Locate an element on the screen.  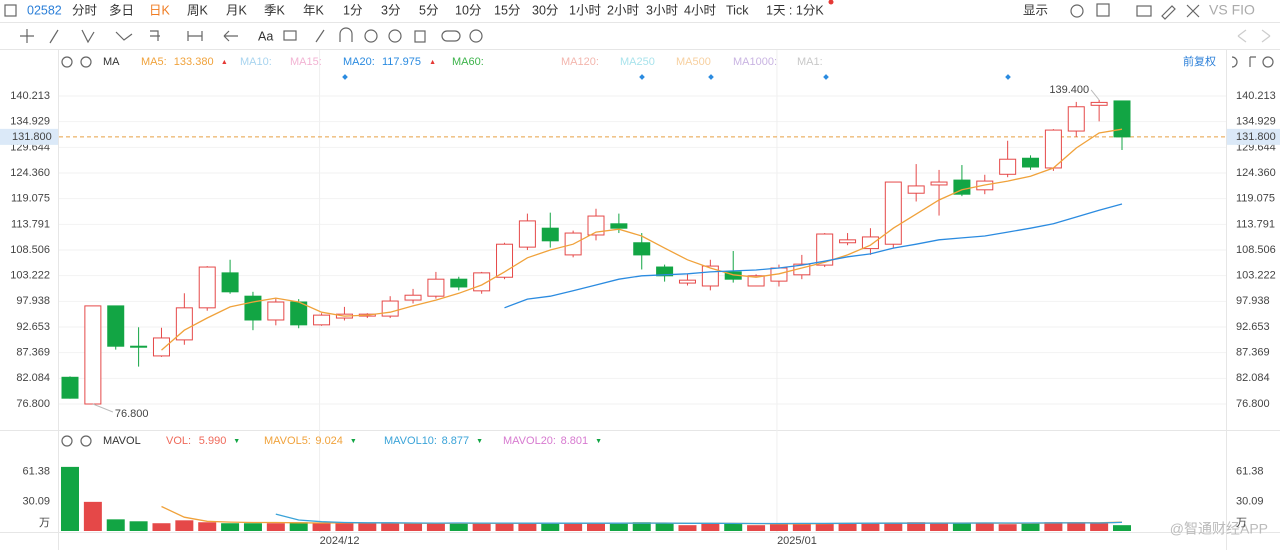
period-tab: 3分 is located at coordinates (390, 10).